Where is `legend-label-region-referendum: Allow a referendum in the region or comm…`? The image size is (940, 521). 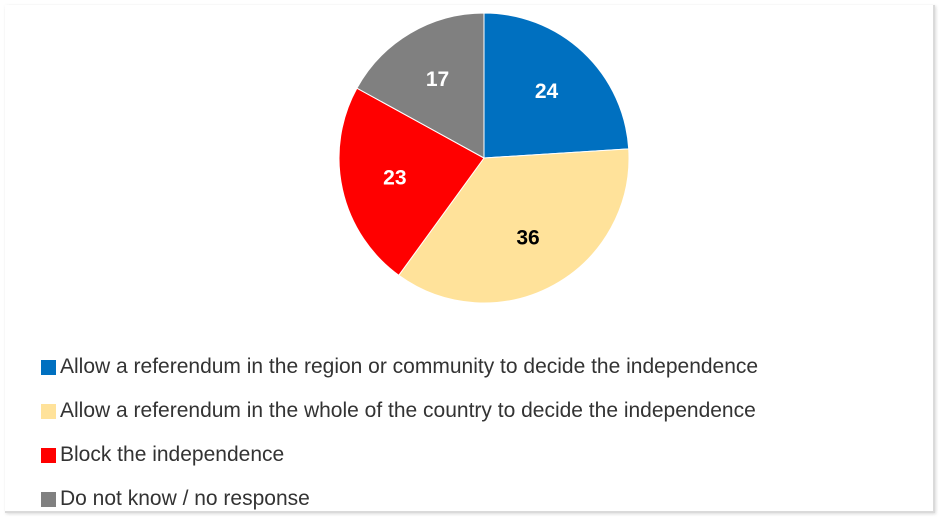 legend-label-region-referendum: Allow a referendum in the region or comm… is located at coordinates (409, 366).